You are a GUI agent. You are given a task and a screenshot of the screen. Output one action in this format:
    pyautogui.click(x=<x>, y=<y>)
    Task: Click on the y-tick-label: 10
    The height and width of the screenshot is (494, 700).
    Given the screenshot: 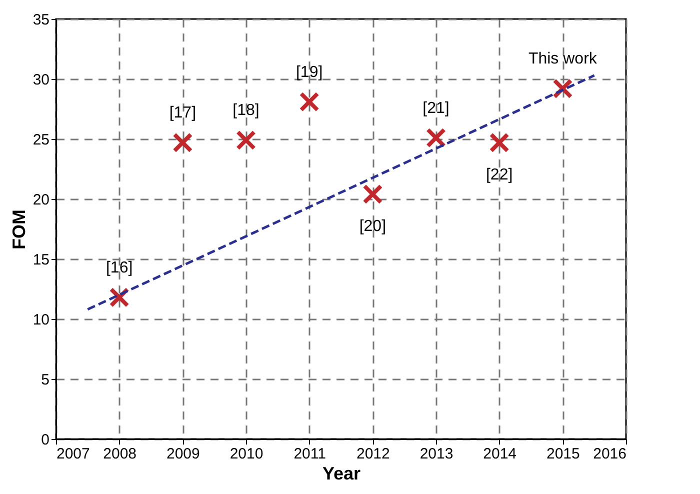 What is the action you would take?
    pyautogui.click(x=41, y=320)
    